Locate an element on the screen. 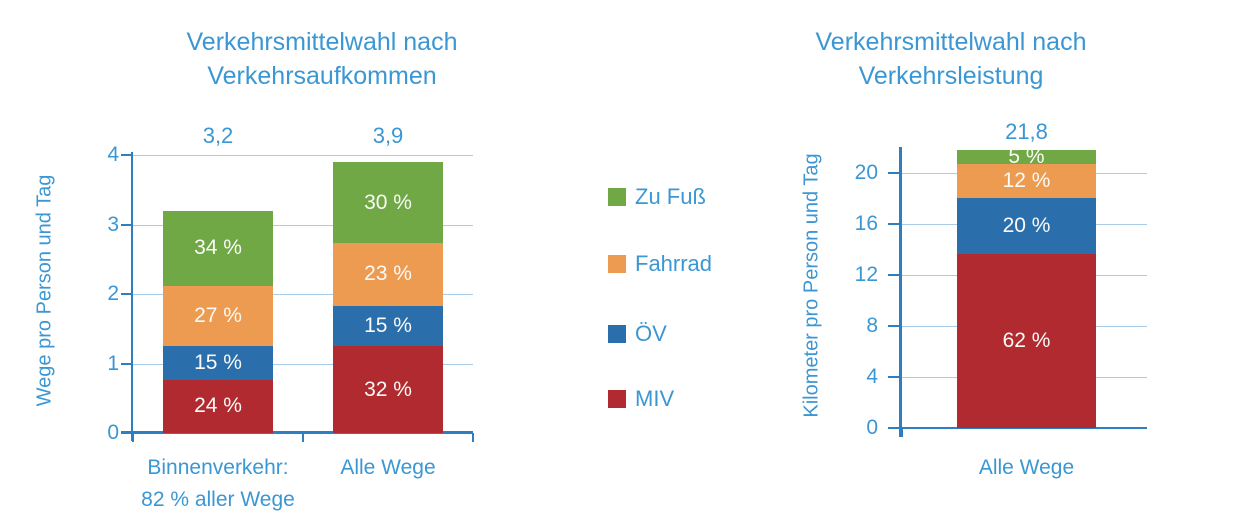 The image size is (1260, 519). chart-title-line: Verkehrsleistung is located at coordinates (951, 76).